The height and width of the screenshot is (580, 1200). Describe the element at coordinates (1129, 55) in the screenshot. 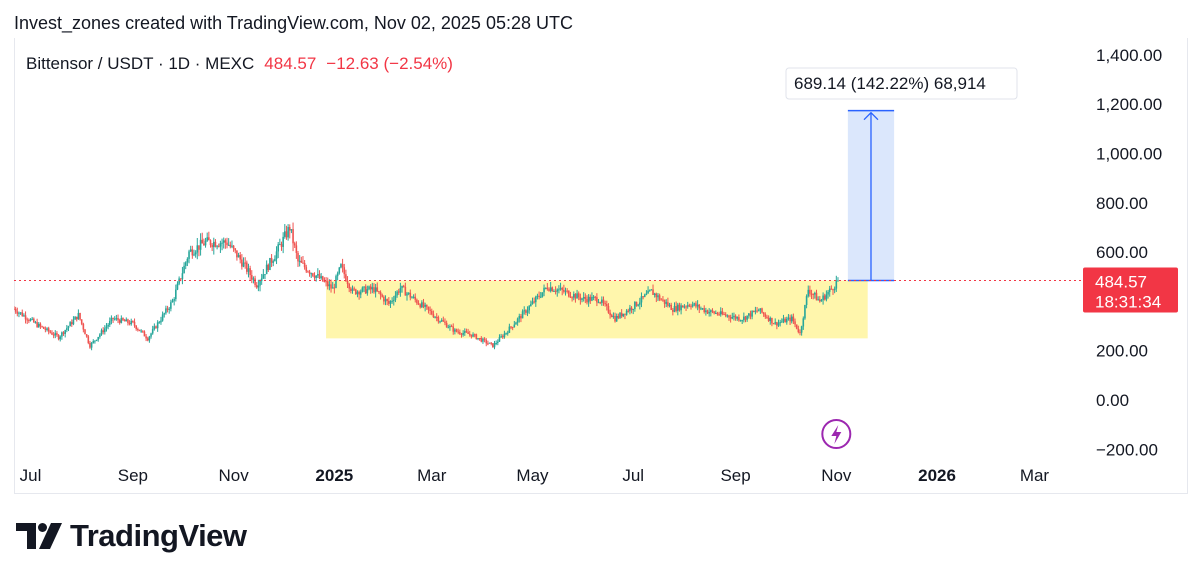

I see `y-tick-label: 1,400.00` at that location.